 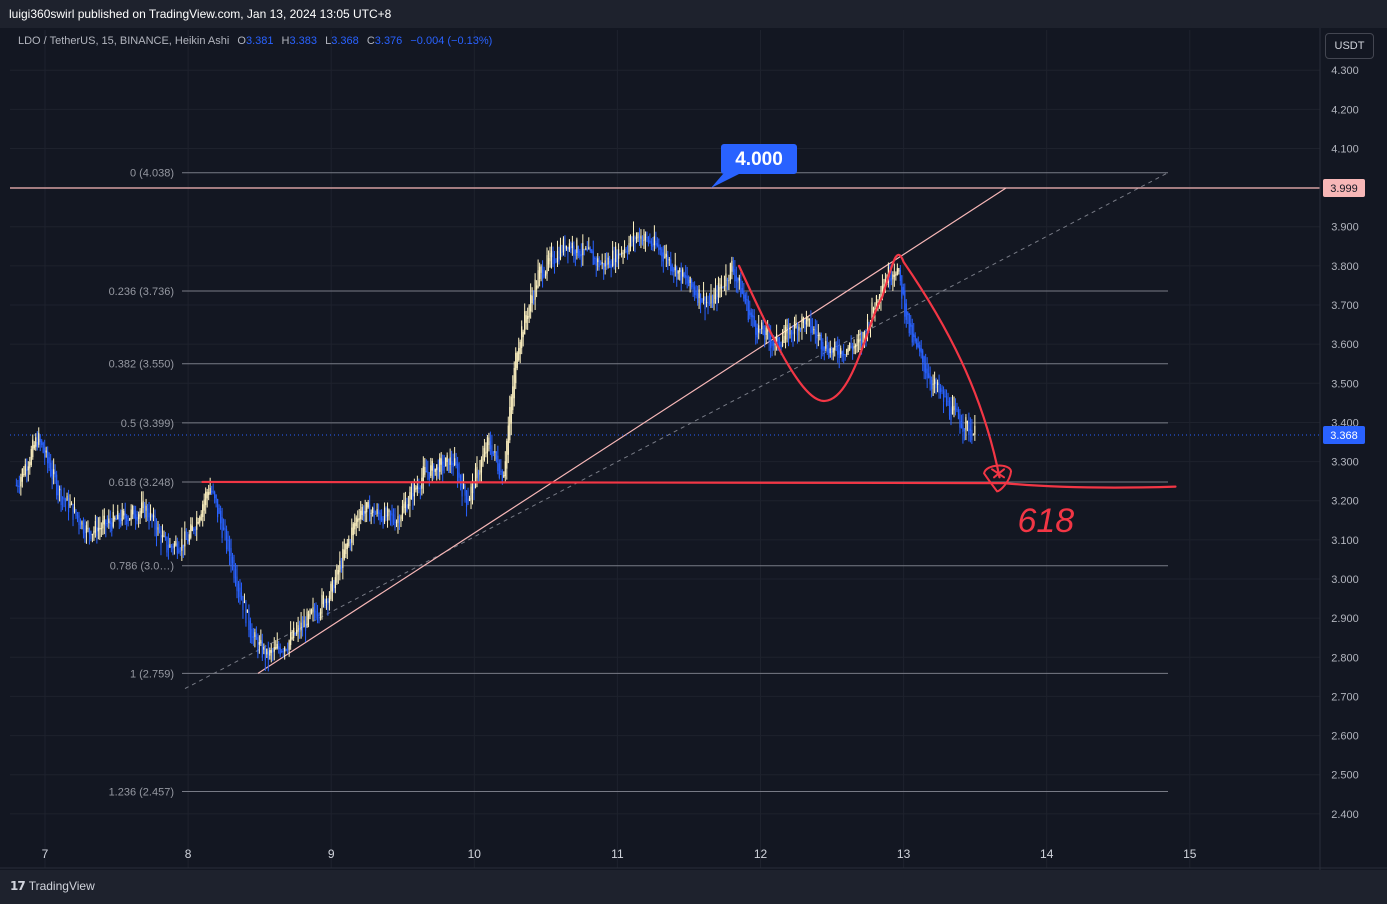 What do you see at coordinates (904, 854) in the screenshot?
I see `x-tick-label: 13` at bounding box center [904, 854].